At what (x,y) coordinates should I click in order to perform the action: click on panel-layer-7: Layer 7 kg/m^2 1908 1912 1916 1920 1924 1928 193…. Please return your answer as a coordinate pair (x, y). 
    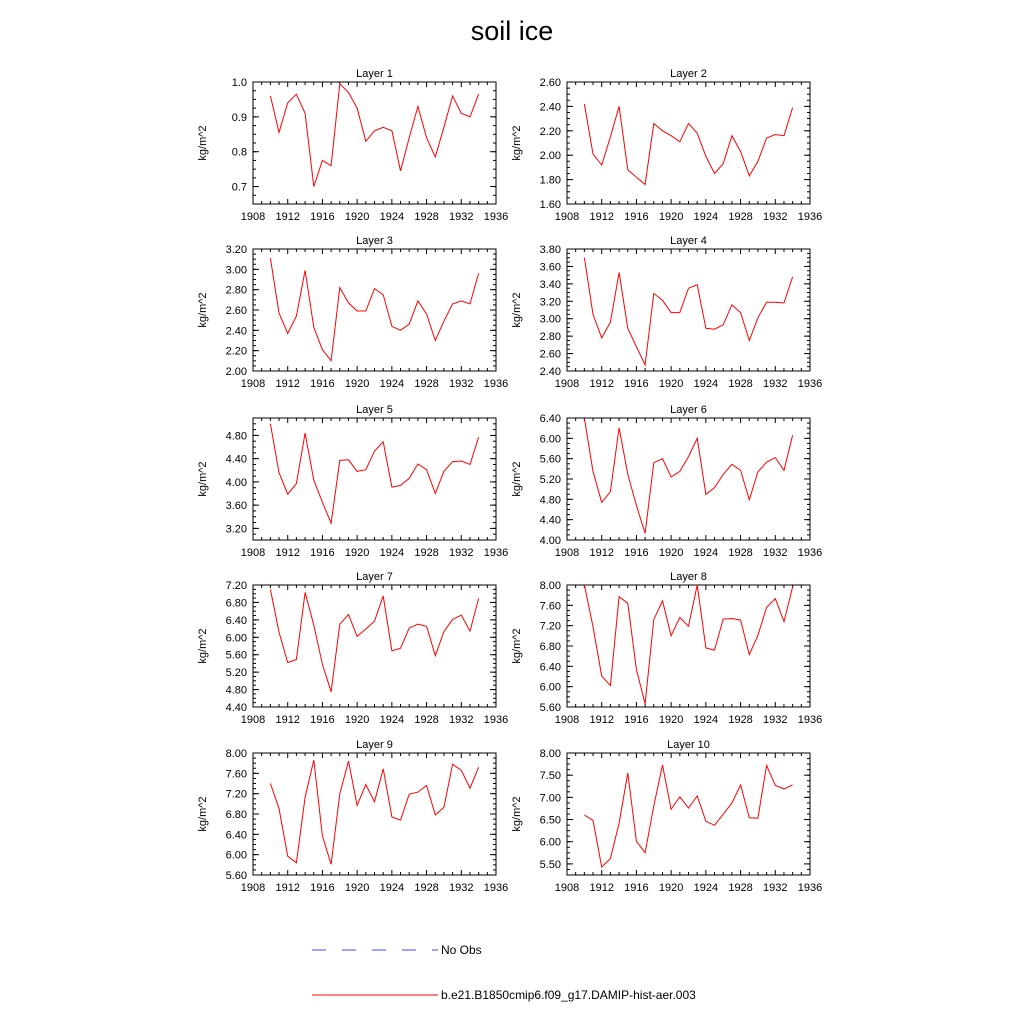
    Looking at the image, I should click on (352, 648).